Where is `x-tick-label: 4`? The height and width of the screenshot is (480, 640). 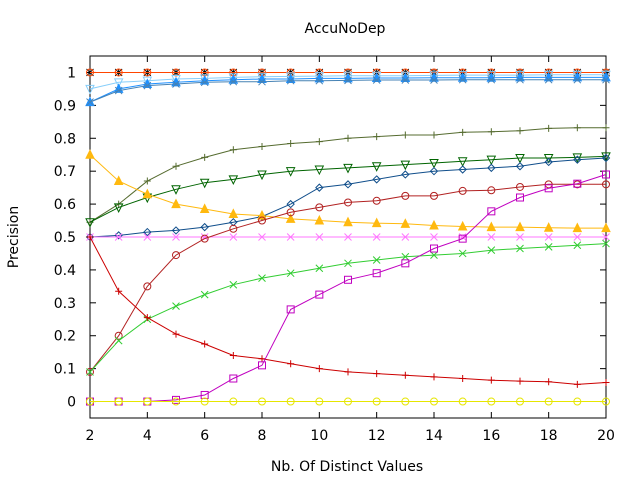 x-tick-label: 4 is located at coordinates (147, 436).